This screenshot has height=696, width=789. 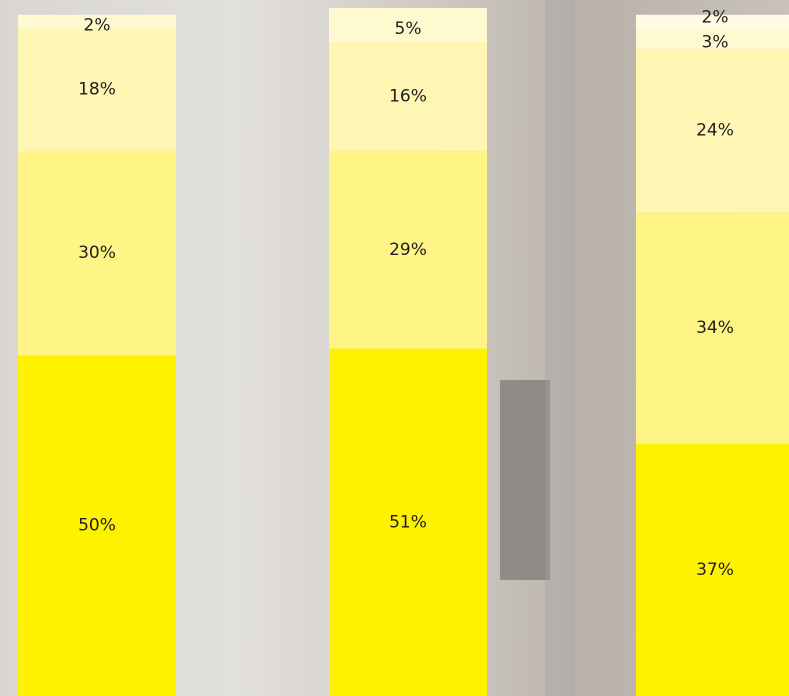 I want to click on data-label: 18%, so click(x=97, y=90).